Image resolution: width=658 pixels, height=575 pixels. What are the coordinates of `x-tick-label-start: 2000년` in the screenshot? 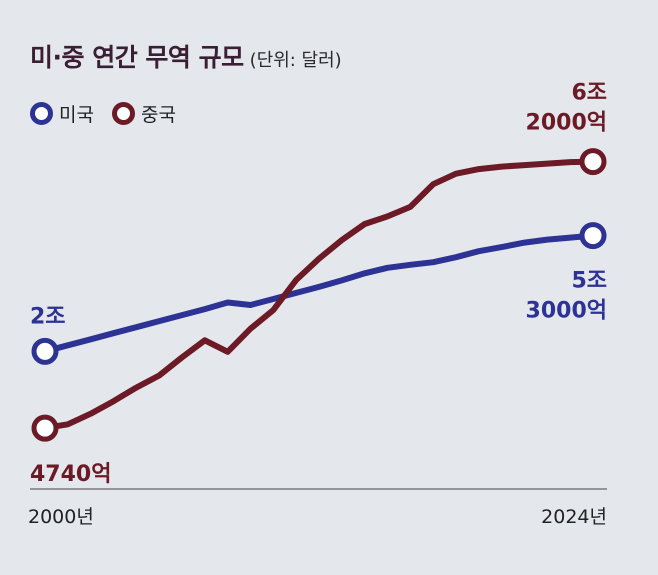 It's located at (61, 517).